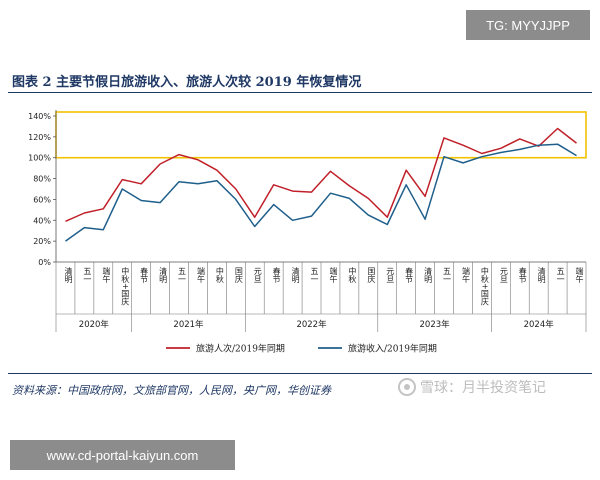 This screenshot has width=600, height=480. Describe the element at coordinates (42, 179) in the screenshot. I see `y-tick-label: 80%` at that location.